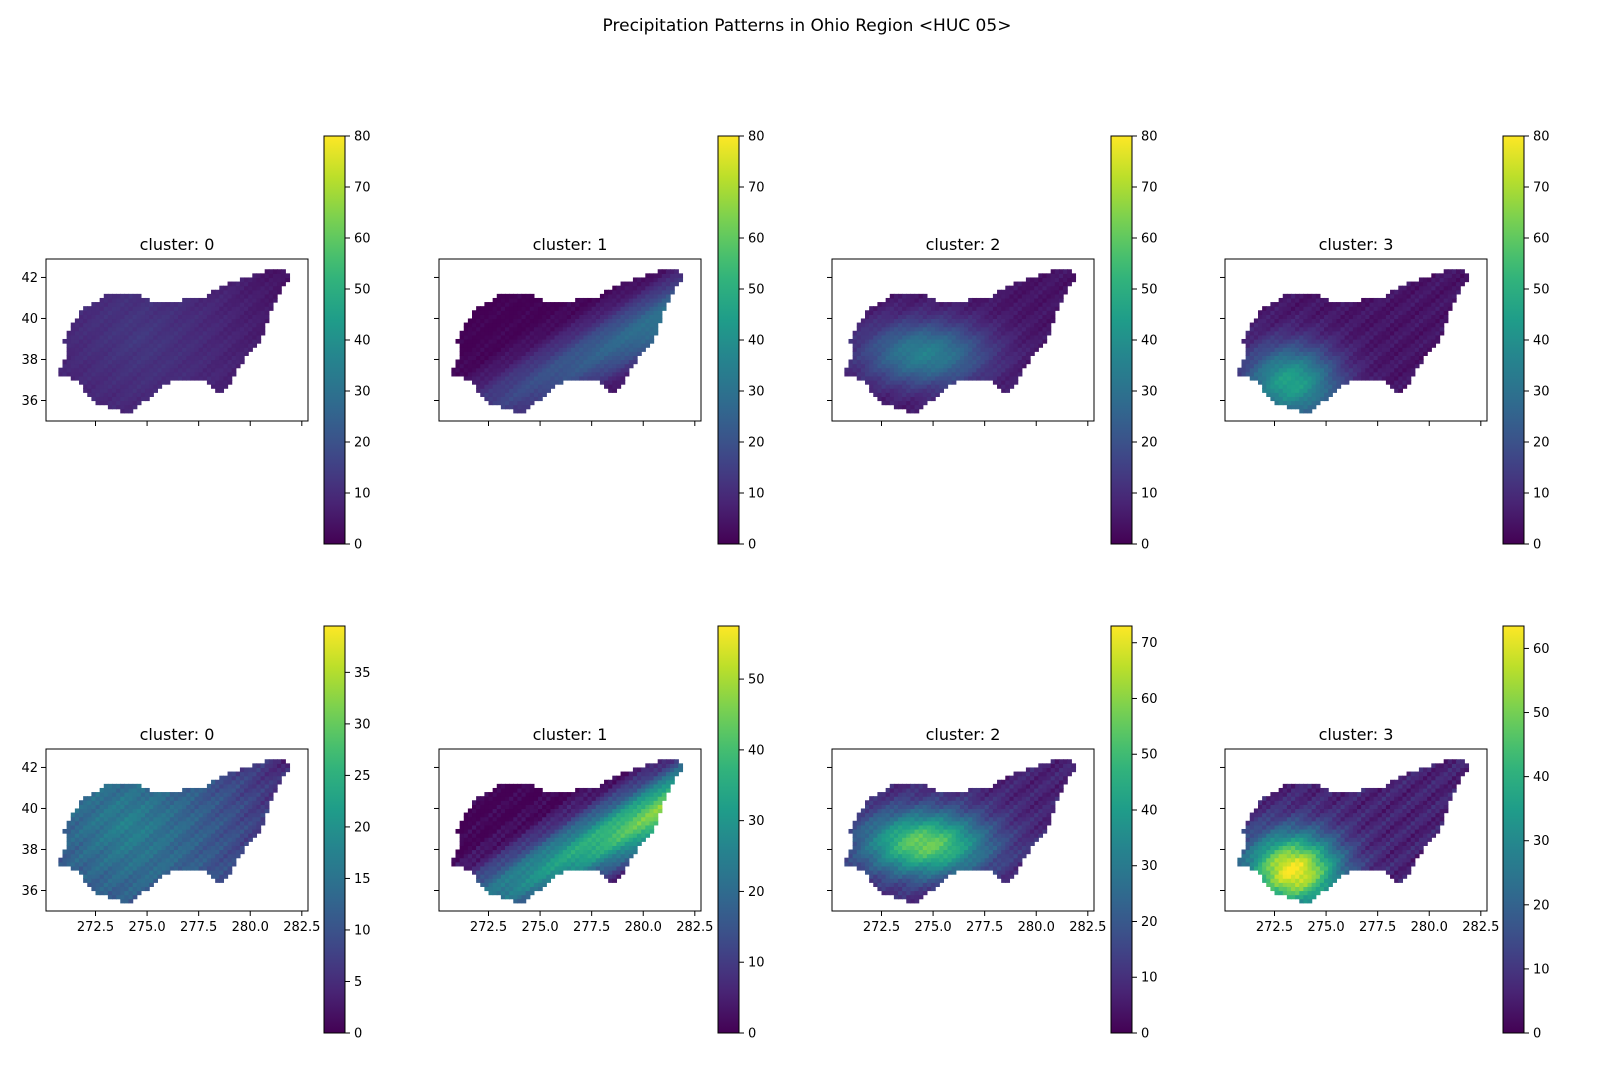 The height and width of the screenshot is (1090, 1614). I want to click on colorbar, so click(1513, 340).